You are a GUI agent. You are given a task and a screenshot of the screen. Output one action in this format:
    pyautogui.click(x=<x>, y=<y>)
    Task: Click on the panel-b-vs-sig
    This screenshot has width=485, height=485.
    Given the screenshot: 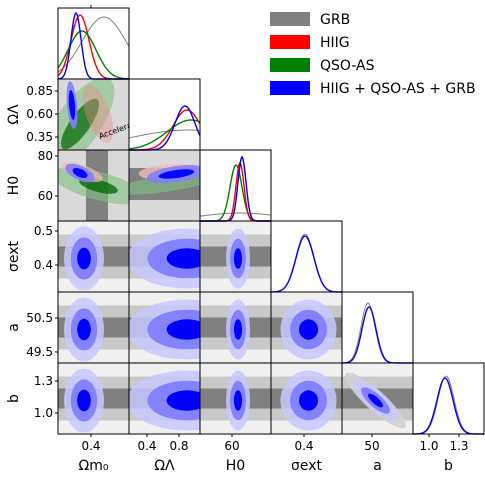 What is the action you would take?
    pyautogui.click(x=306, y=398)
    